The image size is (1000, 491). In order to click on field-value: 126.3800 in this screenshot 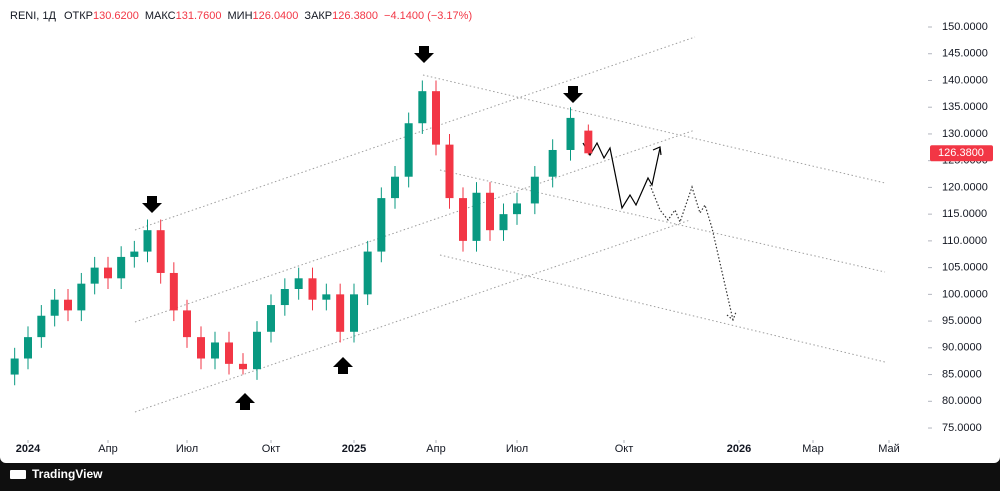, I will do `click(355, 16)`.